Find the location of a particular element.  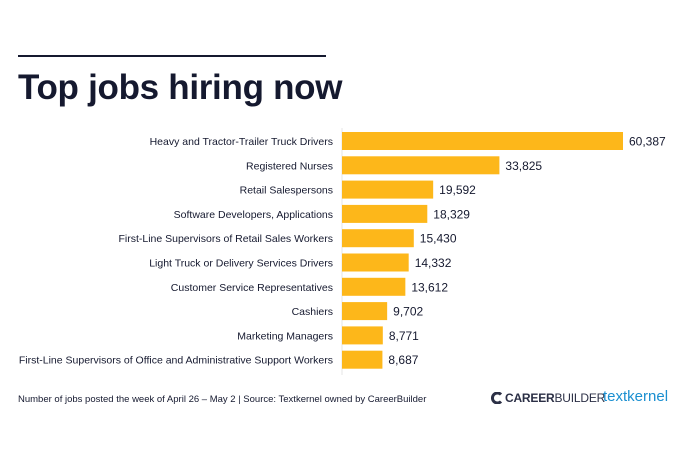

category-label: Registered Nurses is located at coordinates (289, 166).